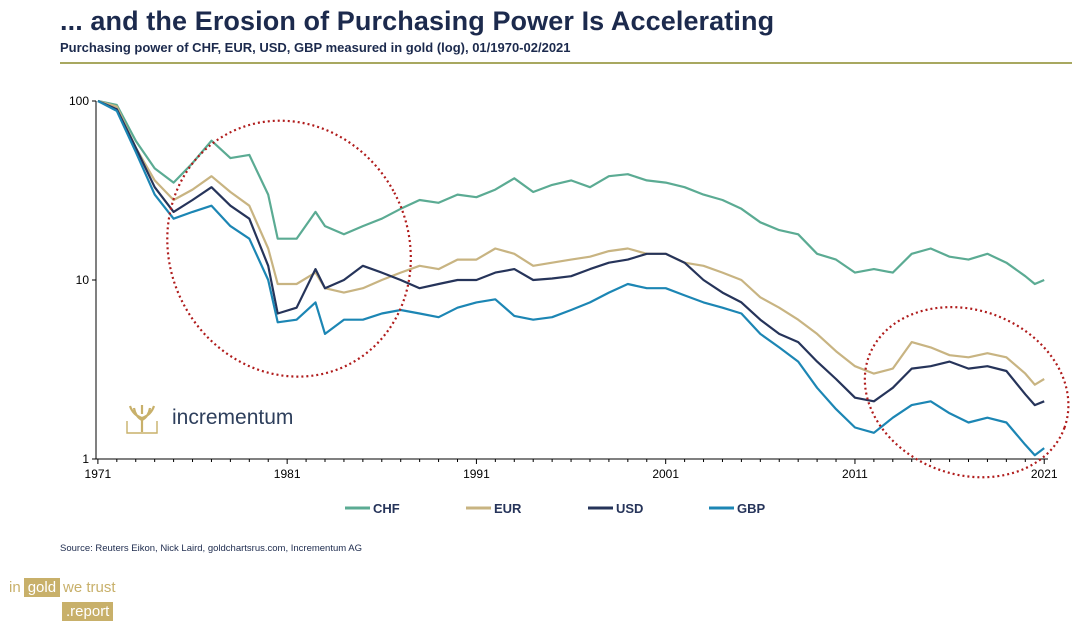 The width and height of the screenshot is (1072, 629). Describe the element at coordinates (233, 417) in the screenshot. I see `incrementum-logo-text: incrementum` at that location.